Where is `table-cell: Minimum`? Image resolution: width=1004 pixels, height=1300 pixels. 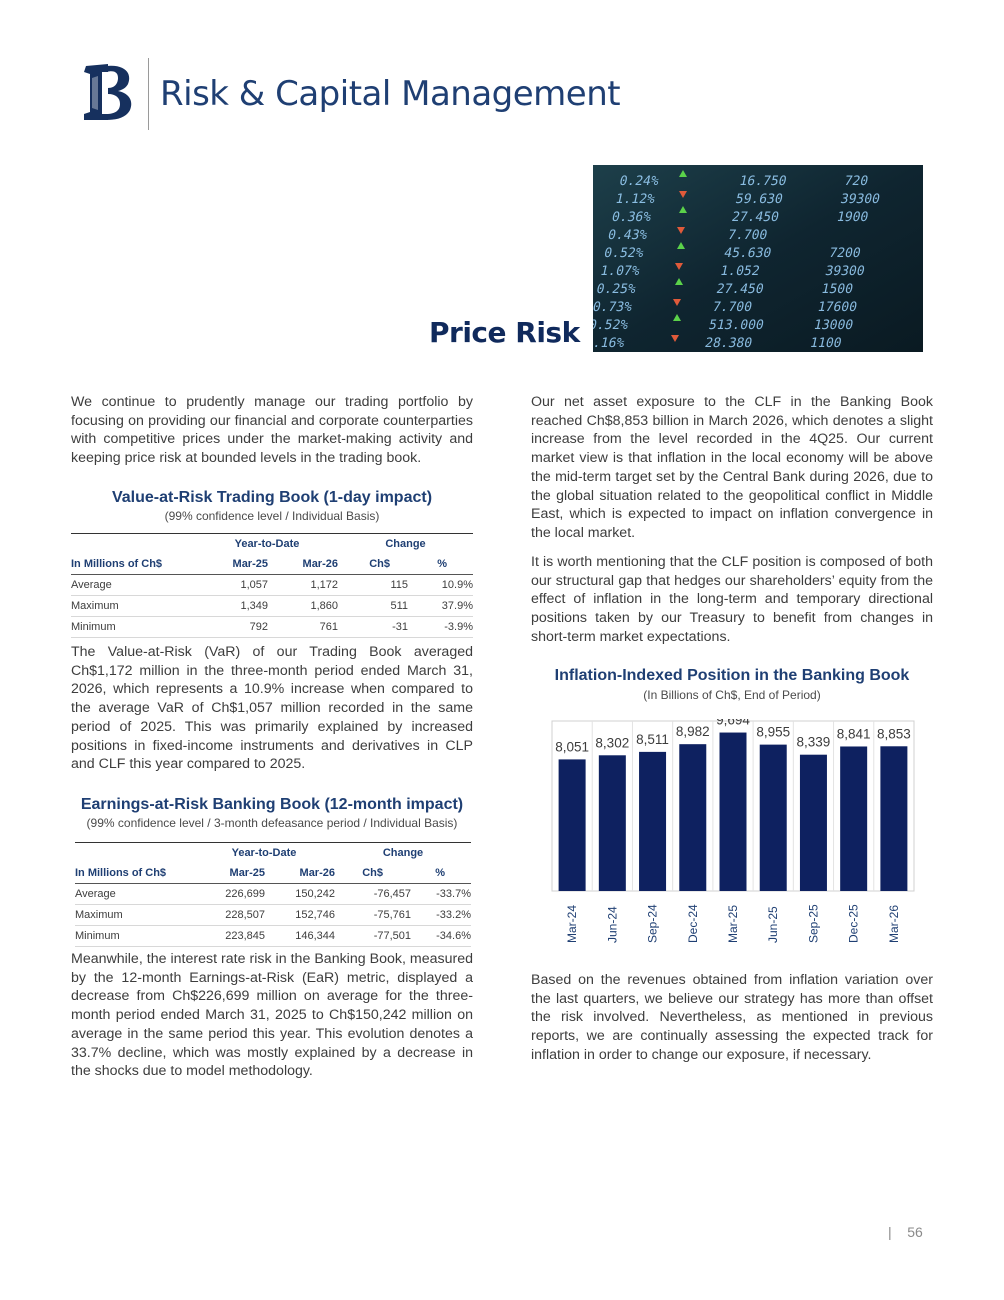 table-cell: Minimum is located at coordinates (133, 627).